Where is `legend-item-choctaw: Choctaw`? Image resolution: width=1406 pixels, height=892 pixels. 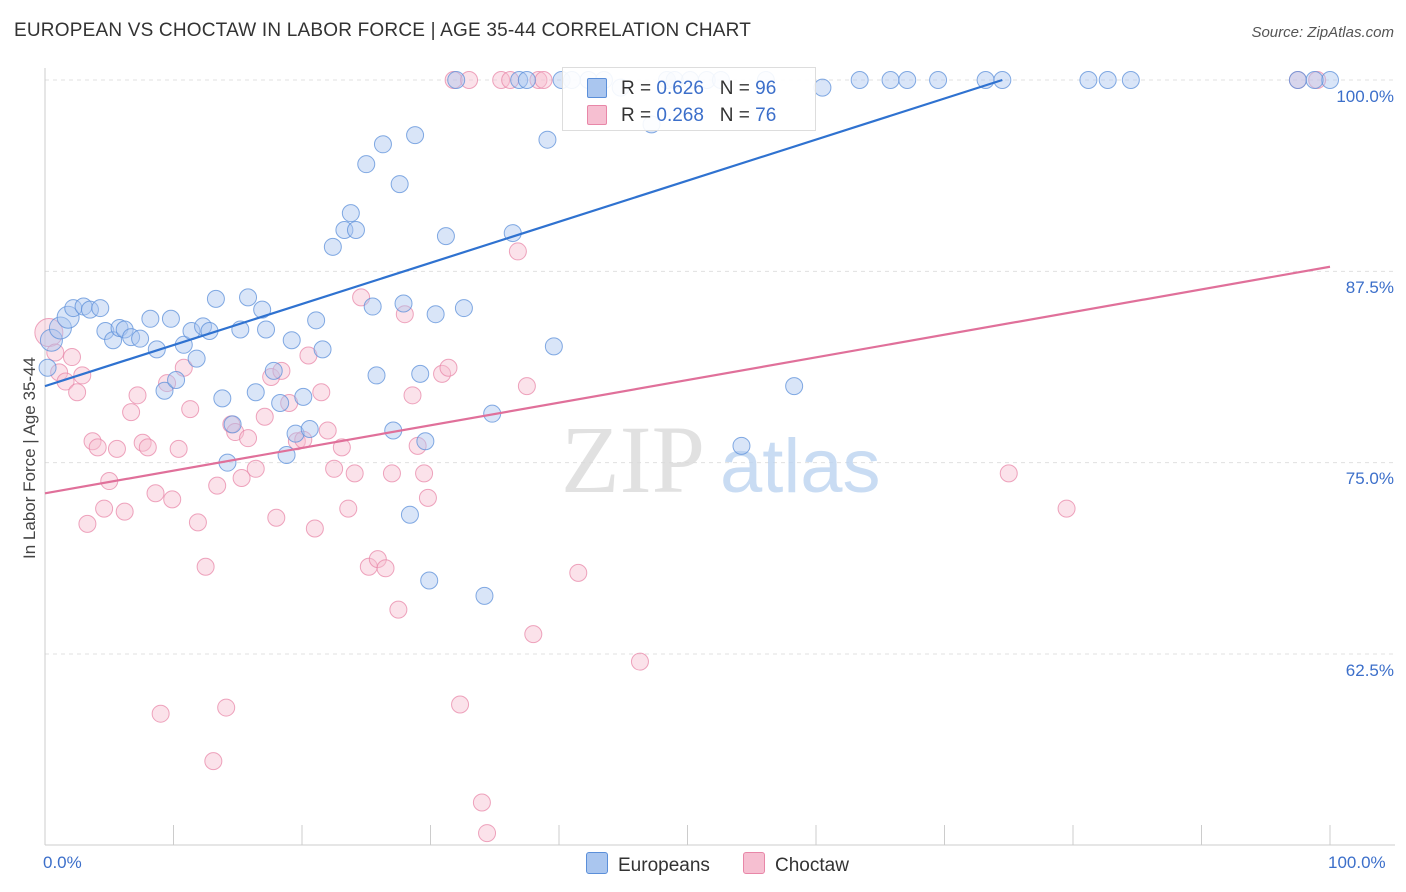
legend-item-choctaw: Choctaw is located at coordinates (796, 864).